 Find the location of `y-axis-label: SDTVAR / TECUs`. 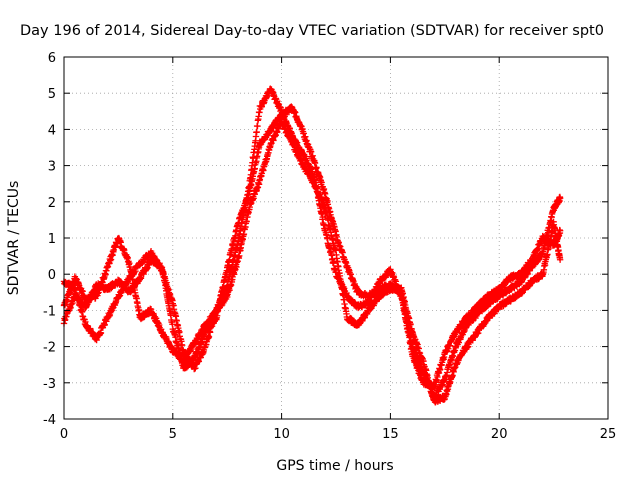

y-axis-label: SDTVAR / TECUs is located at coordinates (14, 238).